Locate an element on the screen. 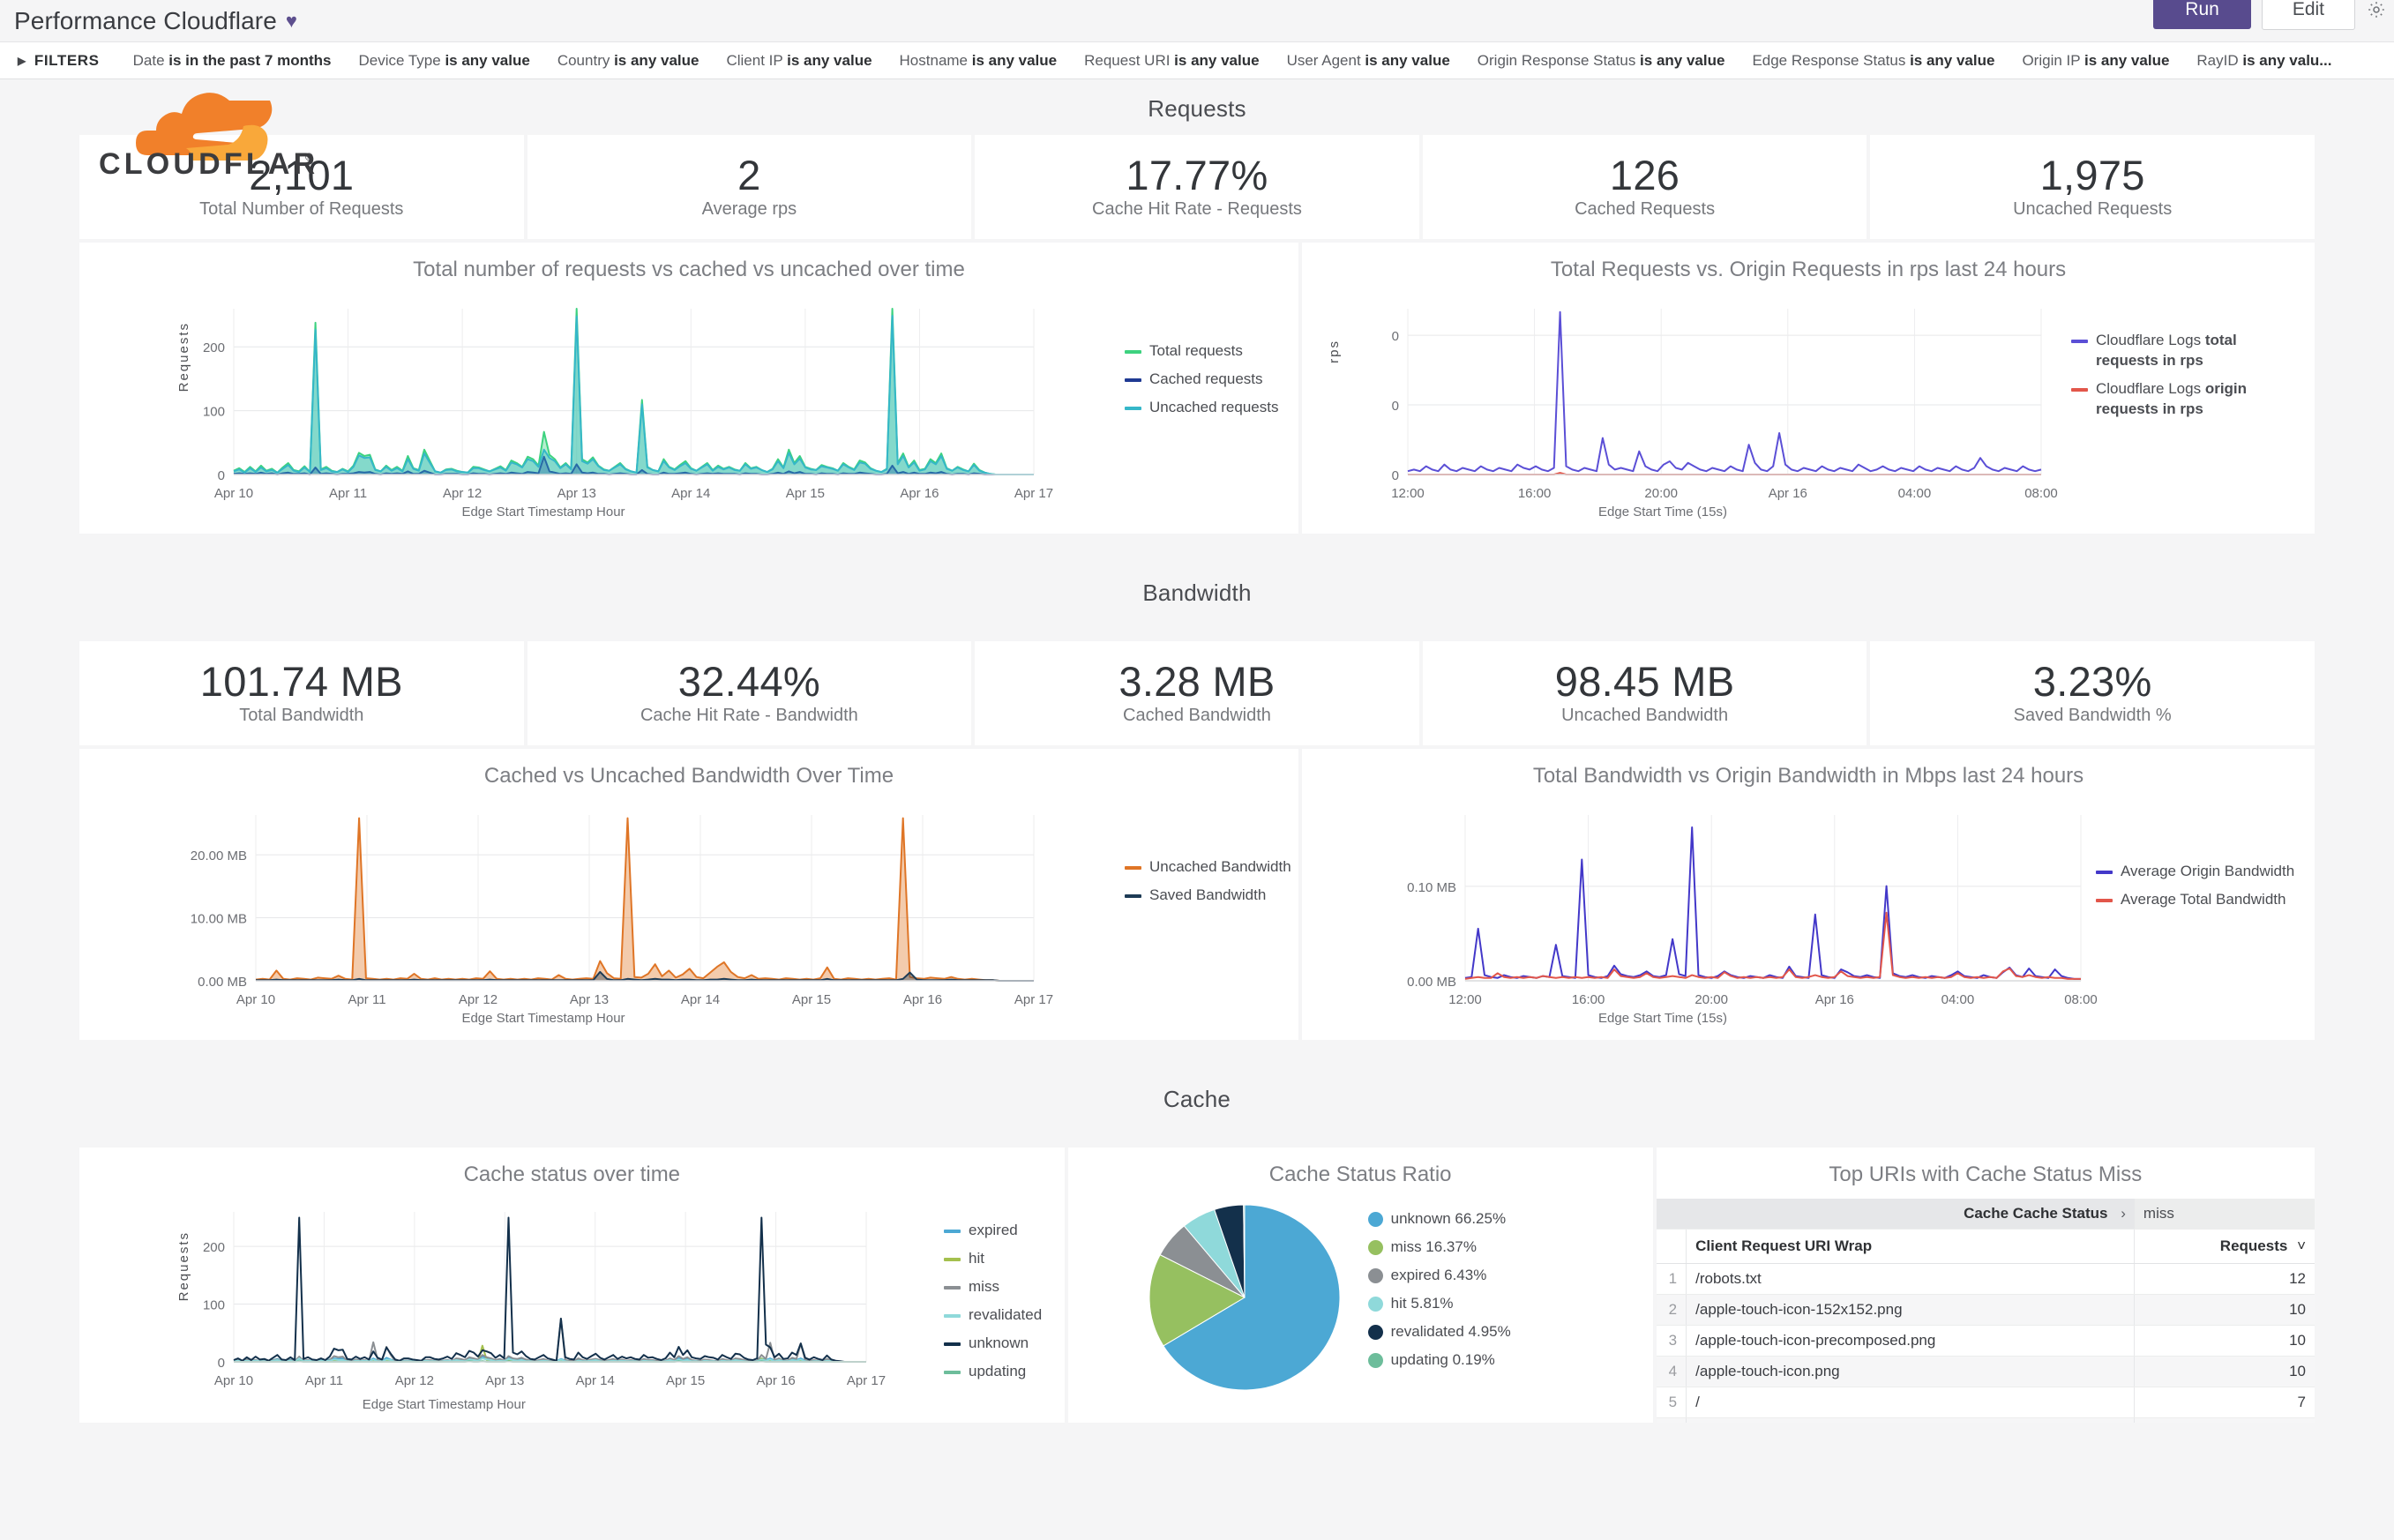 The height and width of the screenshot is (1540, 2394). filter-chip-0: Date is in the past 7 months is located at coordinates (232, 60).